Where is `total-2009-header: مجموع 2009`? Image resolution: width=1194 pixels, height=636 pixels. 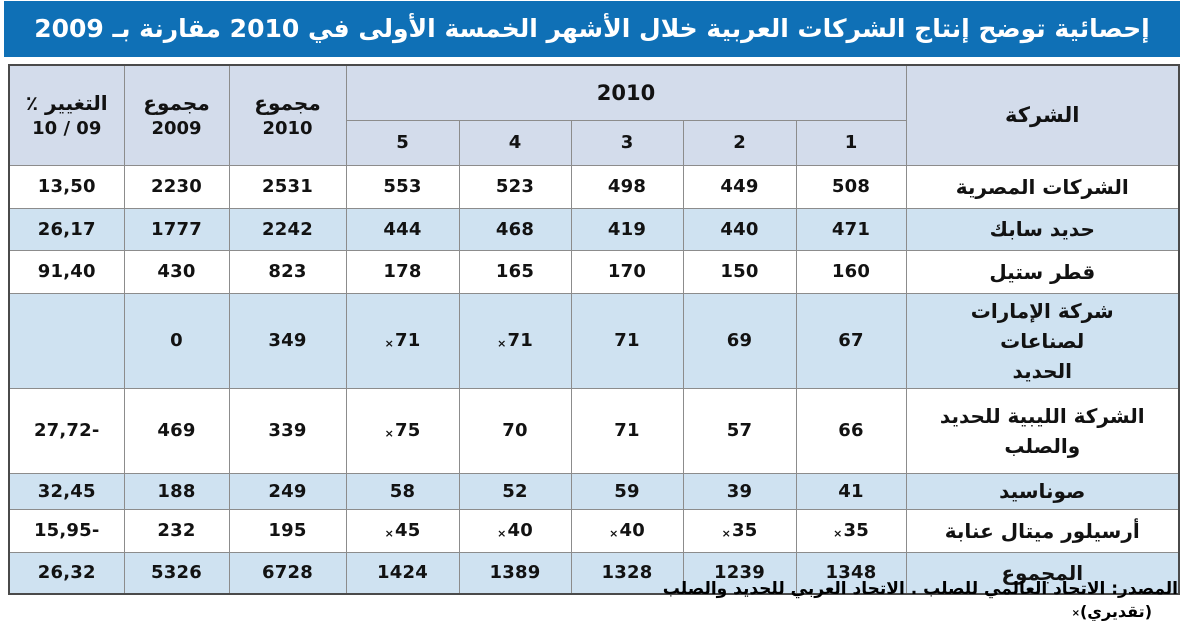
total-2009-header: مجموع 2009 is located at coordinates (176, 115).